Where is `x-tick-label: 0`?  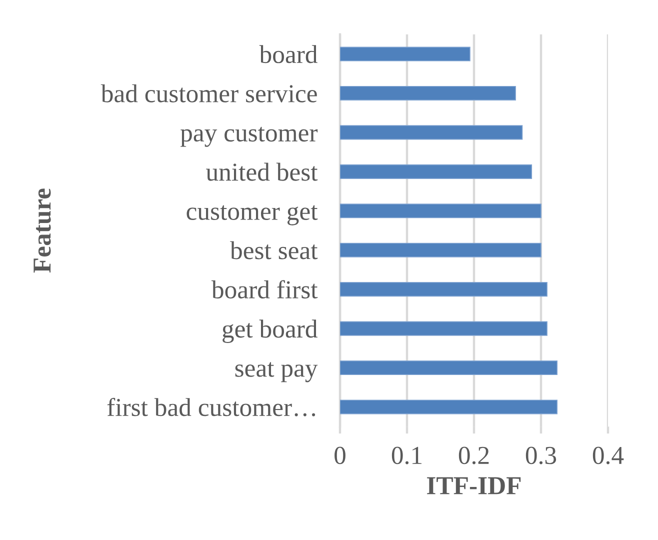
x-tick-label: 0 is located at coordinates (340, 455).